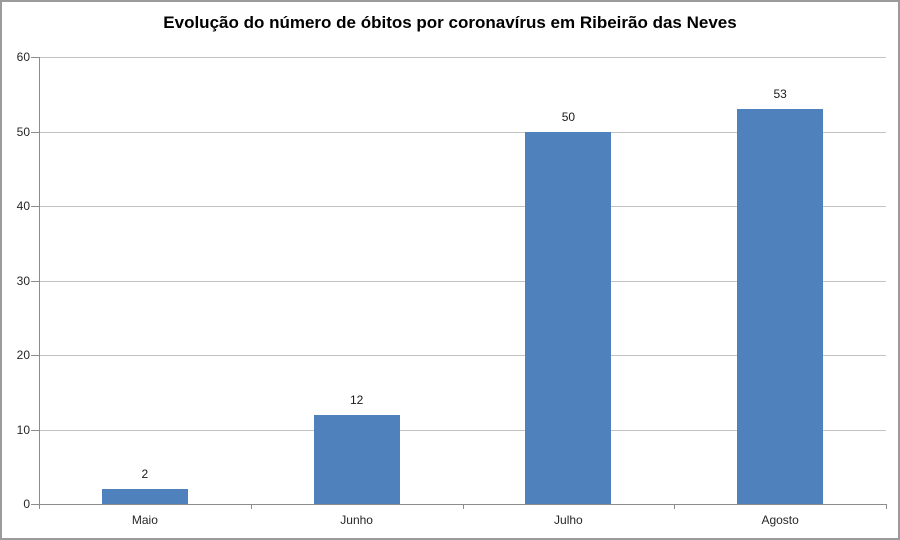  Describe the element at coordinates (23, 280) in the screenshot. I see `y-tick-label-30: 30` at that location.